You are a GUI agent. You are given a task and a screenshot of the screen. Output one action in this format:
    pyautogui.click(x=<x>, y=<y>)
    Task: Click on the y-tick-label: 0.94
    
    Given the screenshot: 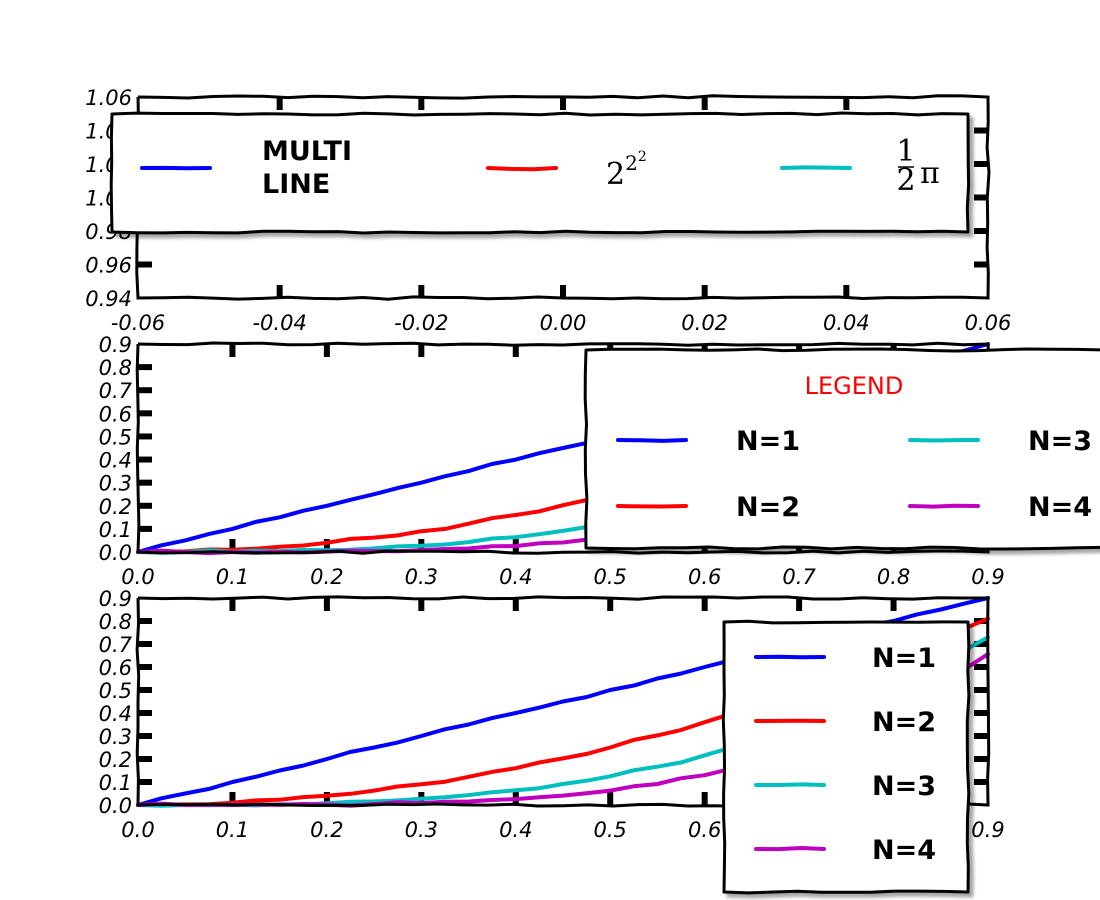 What is the action you would take?
    pyautogui.click(x=108, y=299)
    